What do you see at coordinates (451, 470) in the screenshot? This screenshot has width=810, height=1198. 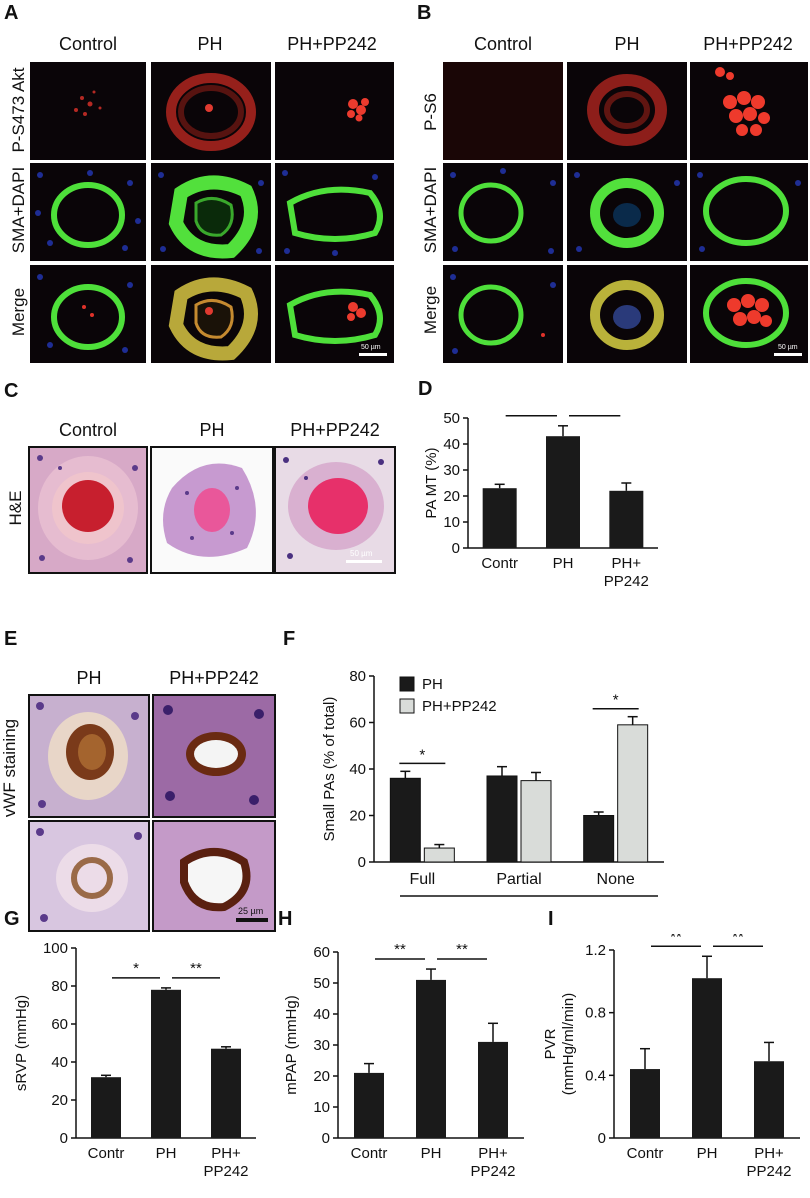 I see `y-tick-label: 30` at bounding box center [451, 470].